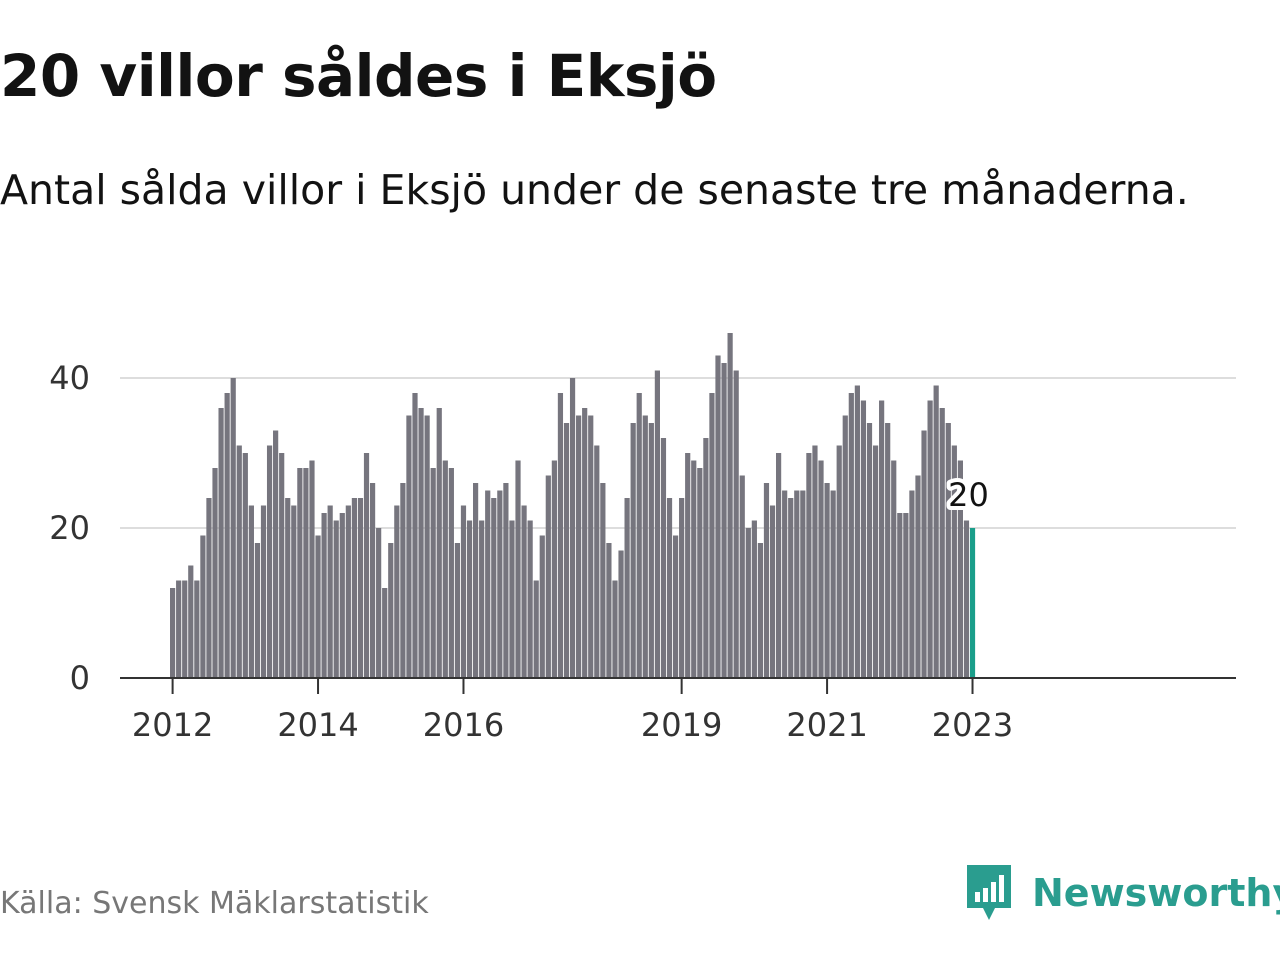 This screenshot has height=960, width=1280. Describe the element at coordinates (80, 678) in the screenshot. I see `y-tick-label: 0` at that location.